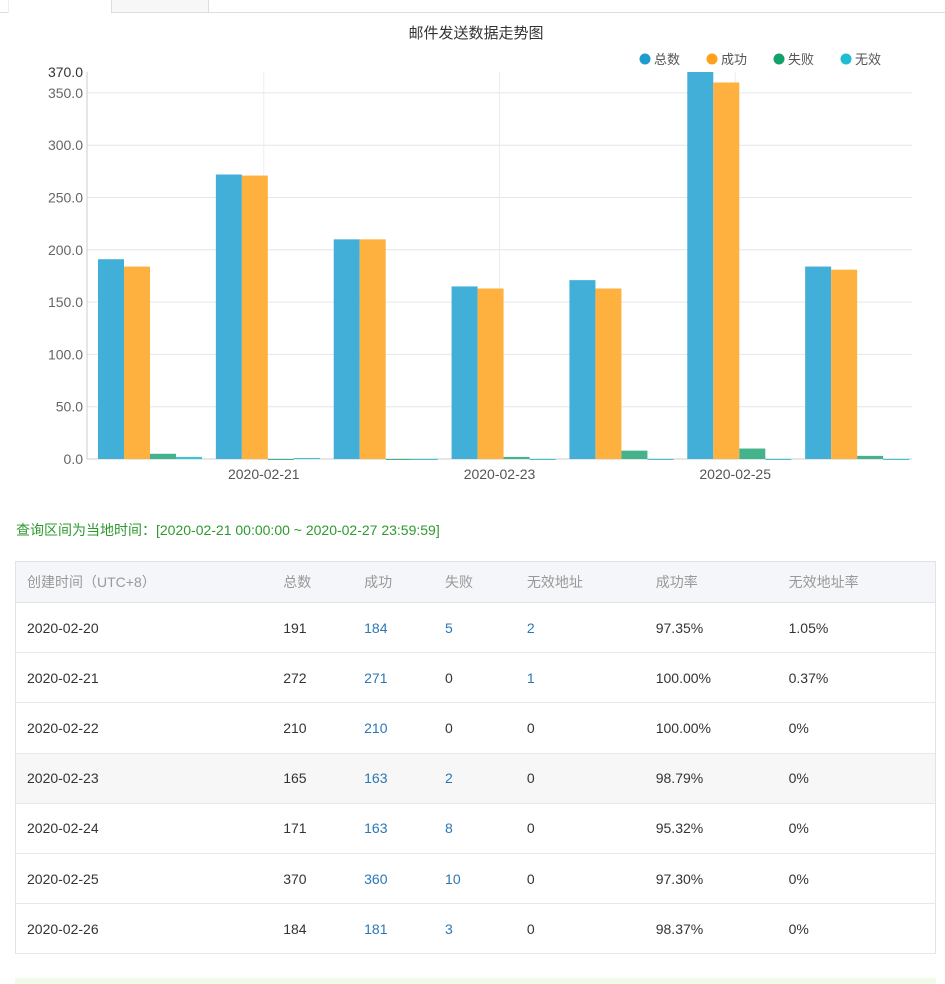 Image resolution: width=945 pixels, height=984 pixels. I want to click on count-link: 1, so click(591, 678).